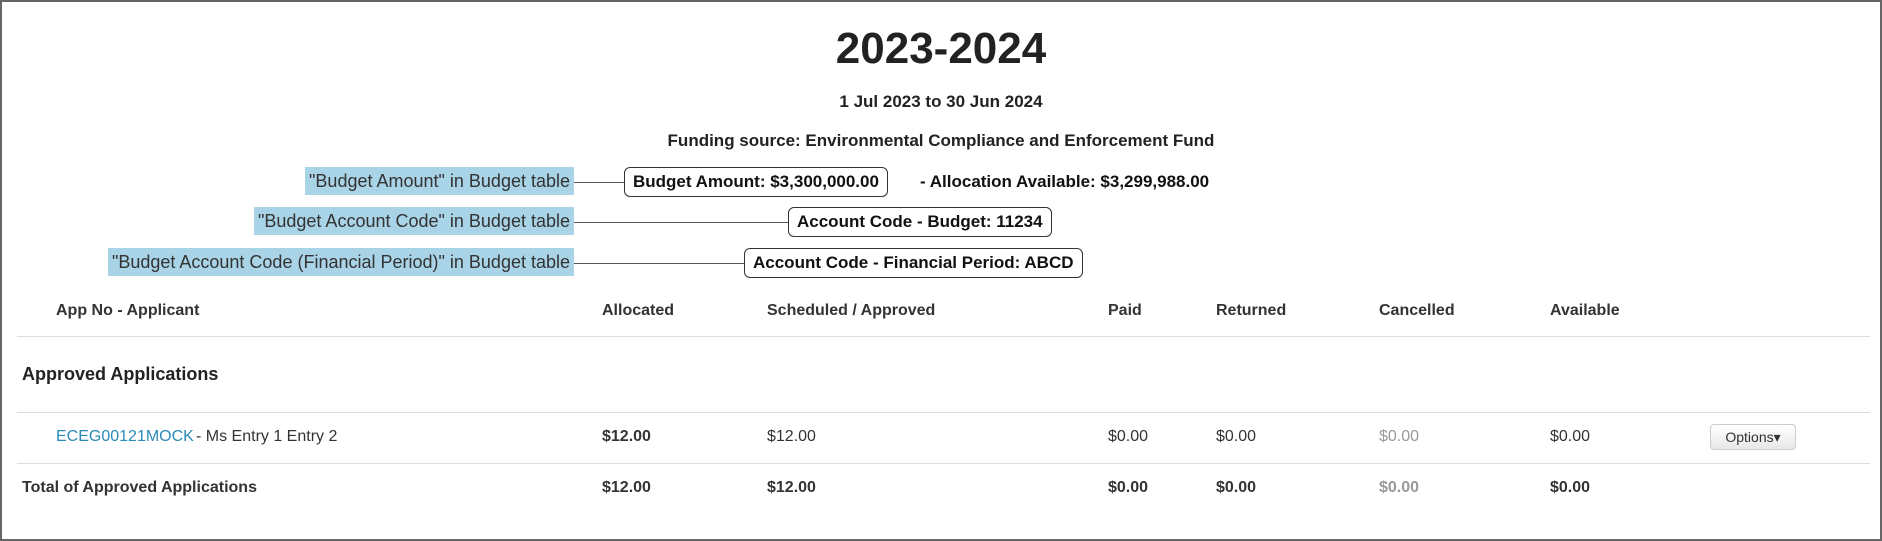 This screenshot has height=541, width=1882. What do you see at coordinates (1128, 436) in the screenshot?
I see `paid: $0.00` at bounding box center [1128, 436].